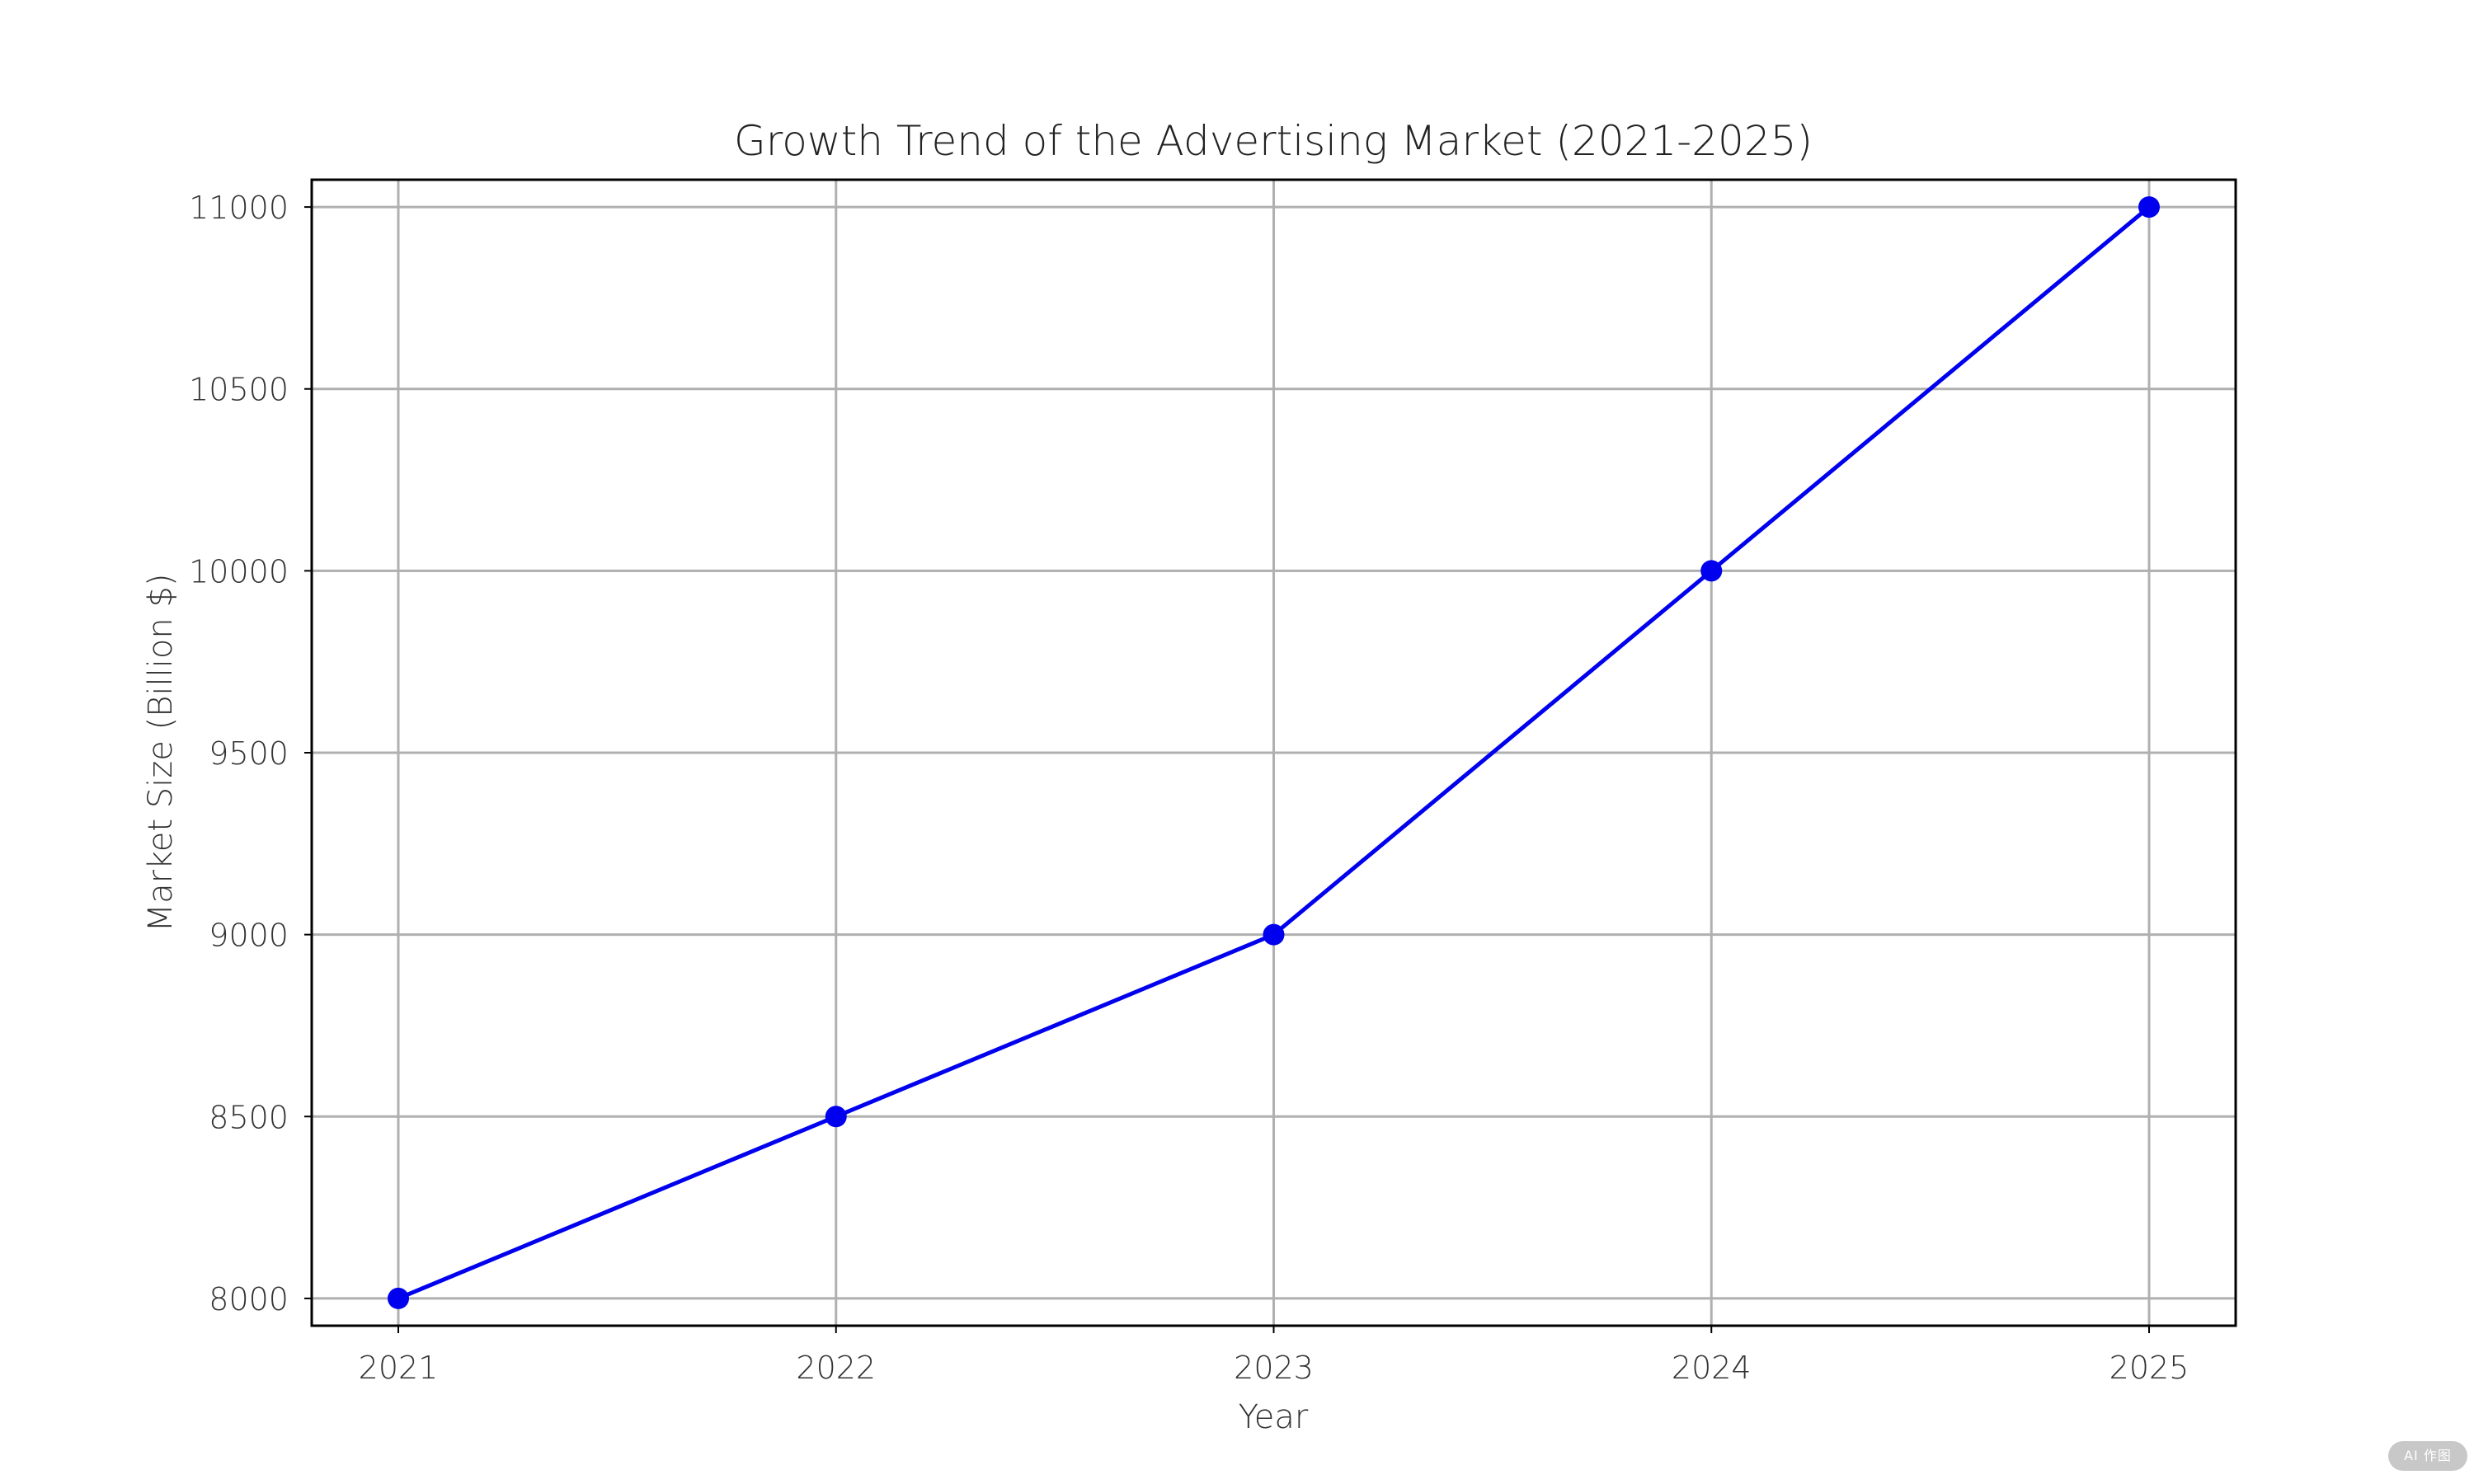 The image size is (2474, 1484). I want to click on y-axis-ticks: 8000 8500 9000 9500 10000 10500 11000, so click(250, 753).